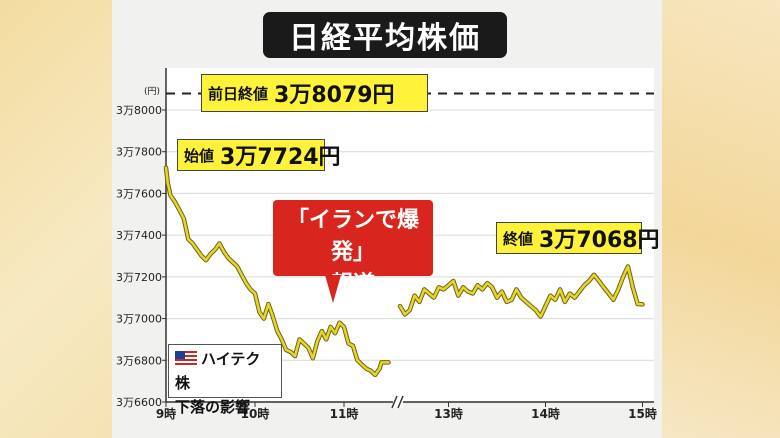 The image size is (780, 438). I want to click on y-tick-label: 3万7600, so click(139, 193).